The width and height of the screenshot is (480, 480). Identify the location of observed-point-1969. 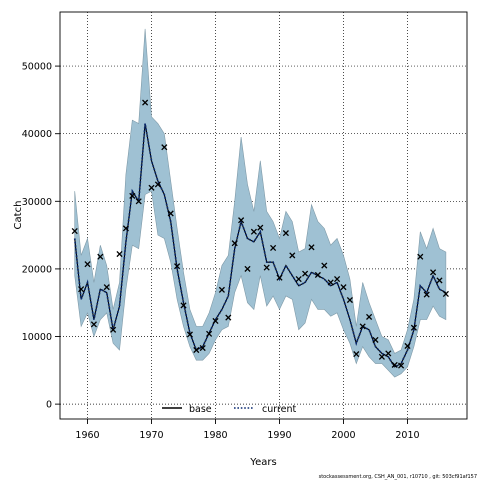
(145, 102).